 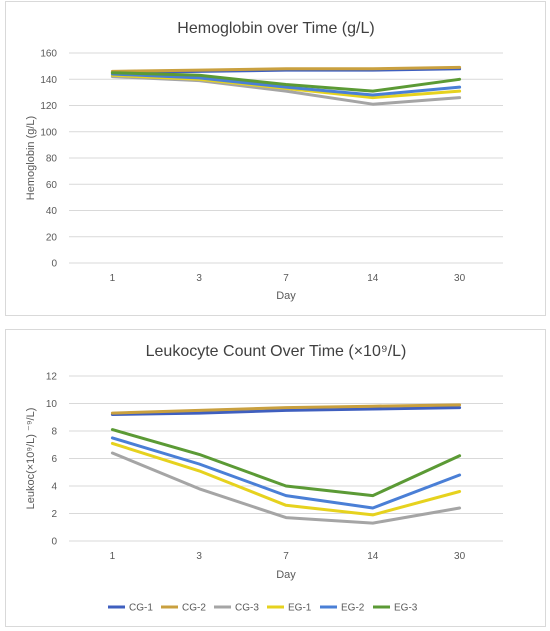 I want to click on legend-label-eg-3: EG-3, so click(x=406, y=608).